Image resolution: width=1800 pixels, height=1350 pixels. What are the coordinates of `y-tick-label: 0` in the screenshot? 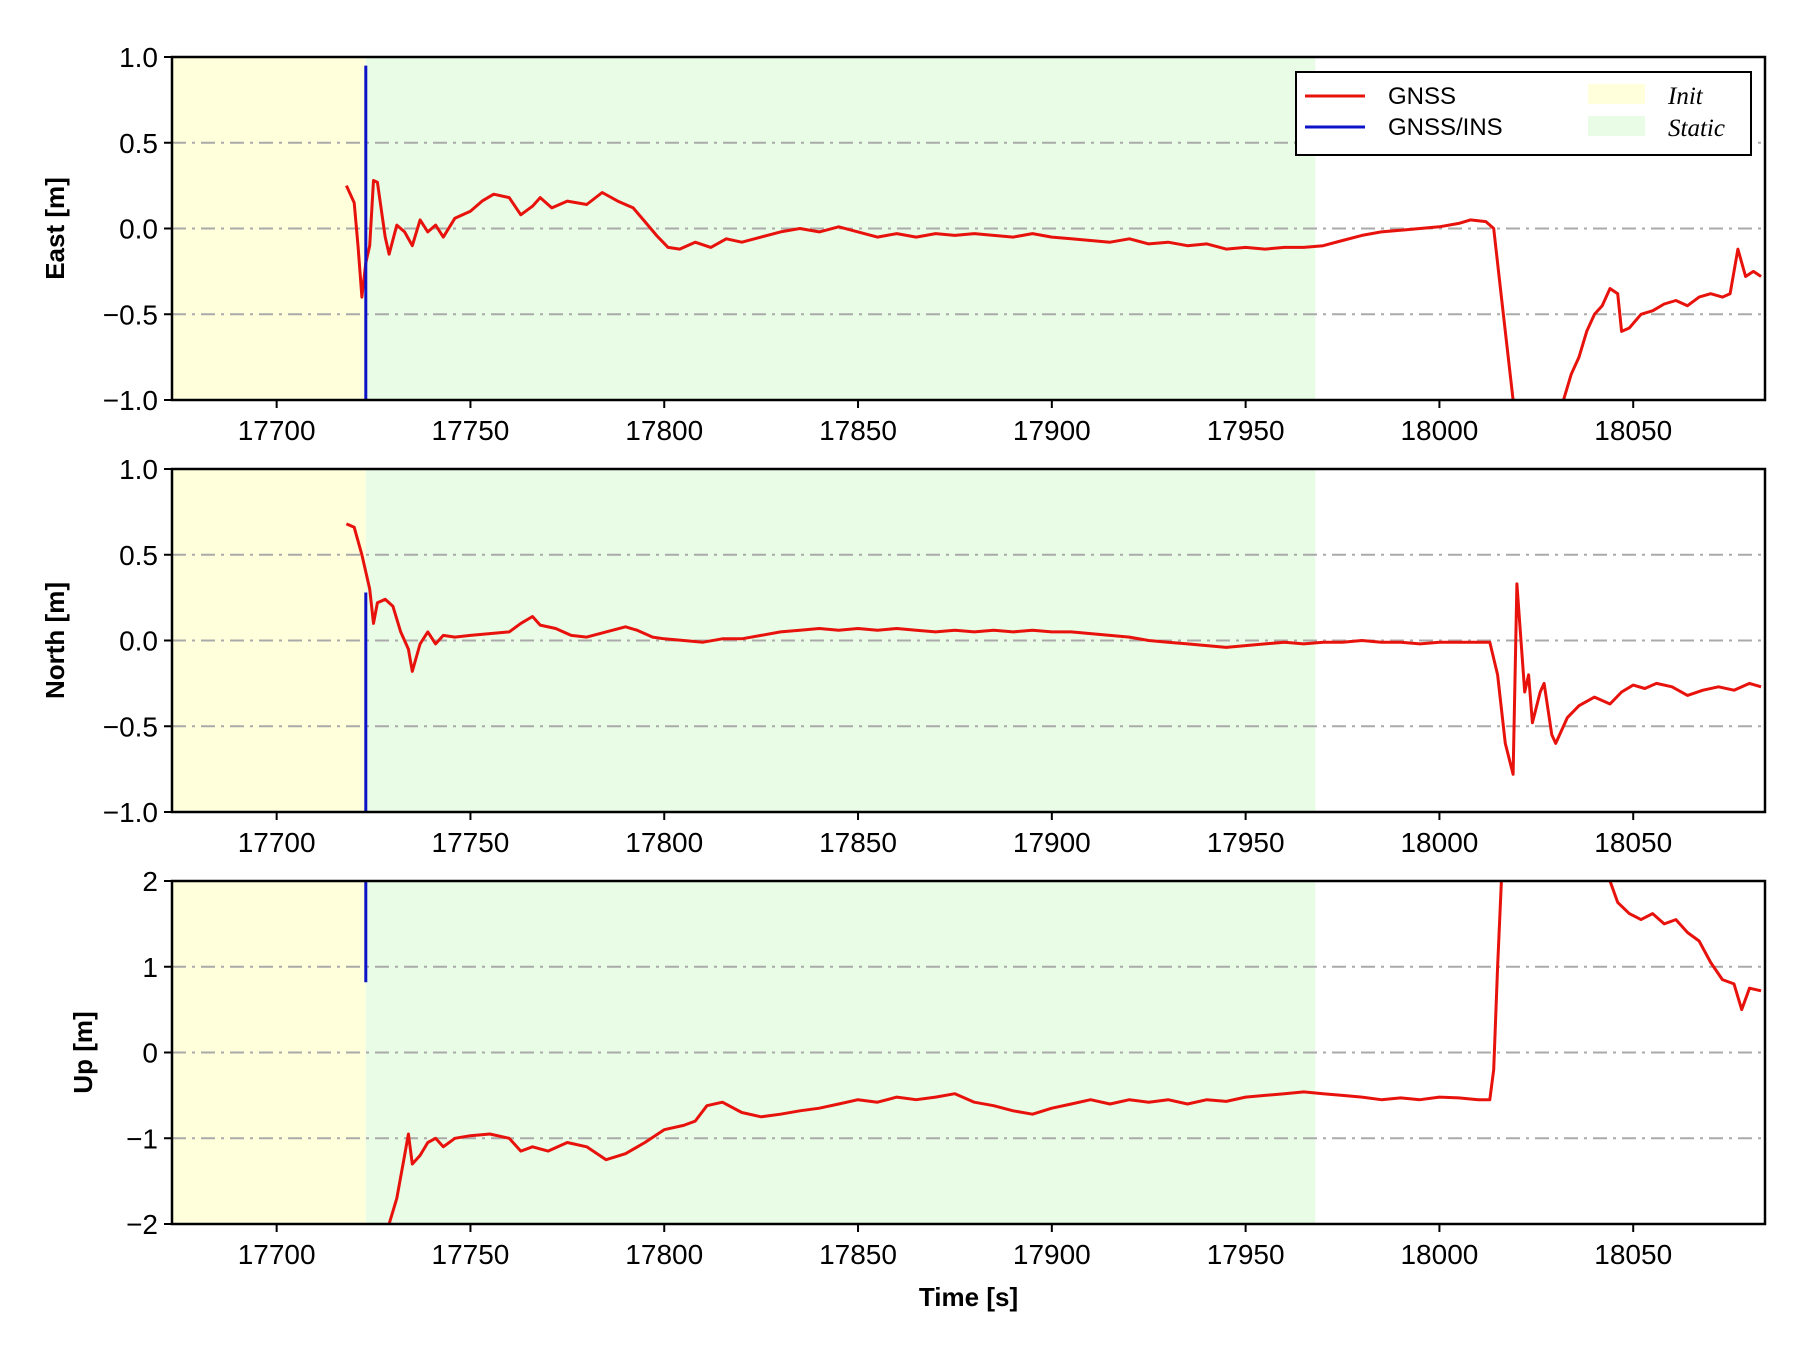 It's located at (150, 1053).